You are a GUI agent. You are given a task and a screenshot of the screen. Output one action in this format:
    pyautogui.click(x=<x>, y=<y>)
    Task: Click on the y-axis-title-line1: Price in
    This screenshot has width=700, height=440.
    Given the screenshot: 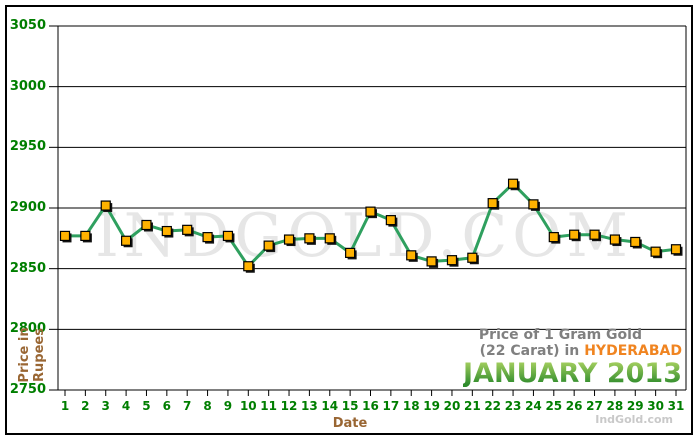 What is the action you would take?
    pyautogui.click(x=24, y=355)
    